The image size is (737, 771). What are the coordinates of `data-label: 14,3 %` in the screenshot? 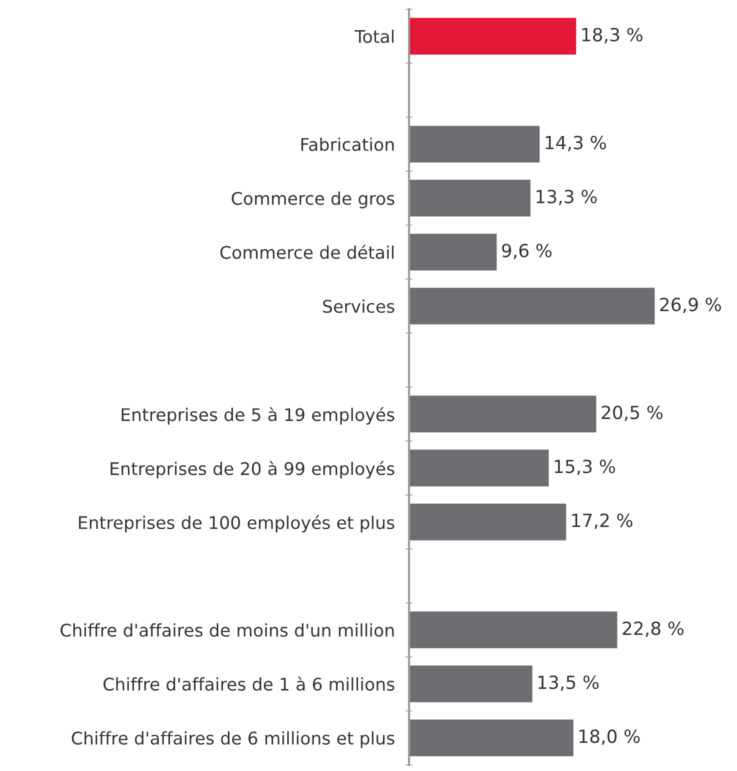 It's located at (576, 144).